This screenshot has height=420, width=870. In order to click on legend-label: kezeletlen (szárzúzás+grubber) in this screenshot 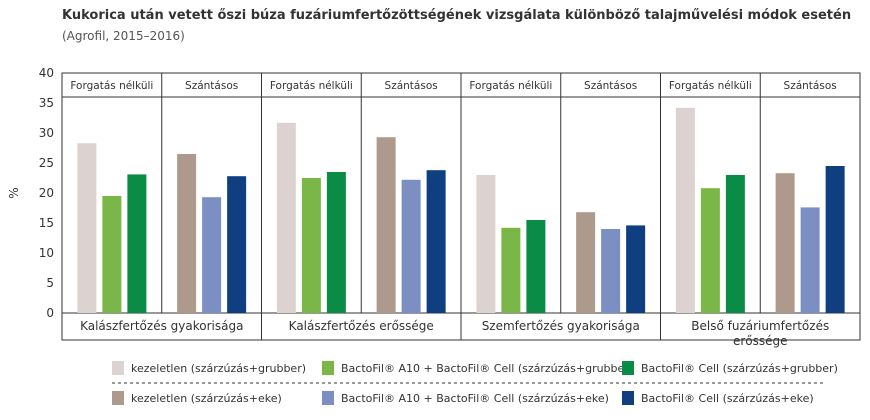, I will do `click(218, 368)`.